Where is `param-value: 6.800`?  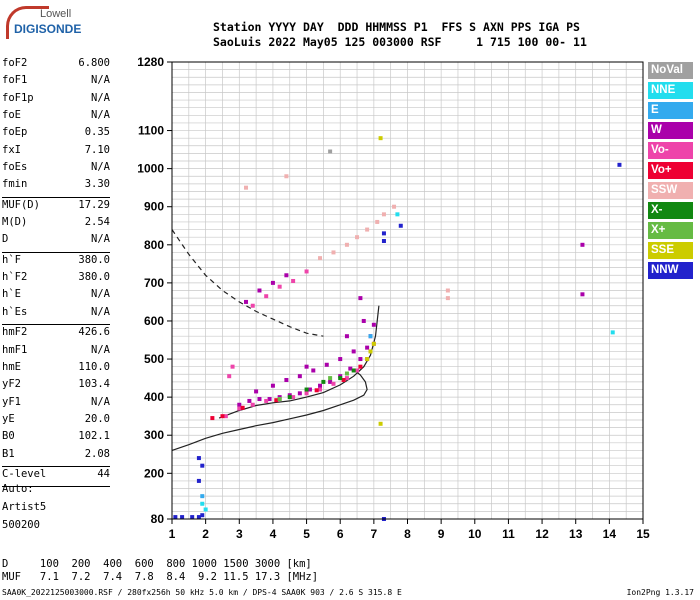
param-value: 6.800 is located at coordinates (94, 63).